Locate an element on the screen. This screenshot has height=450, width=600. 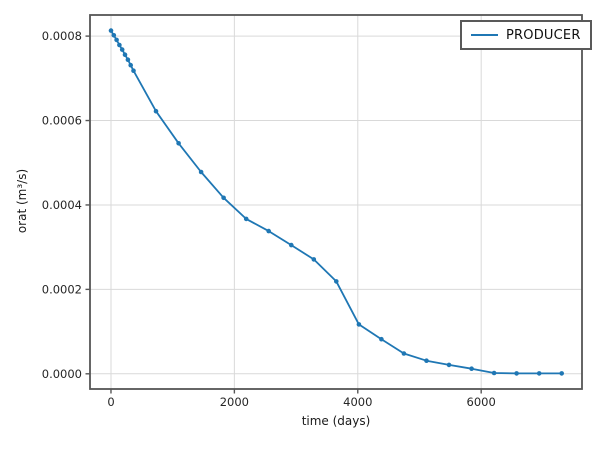
legend-series-label: PRODUCER is located at coordinates (543, 35).